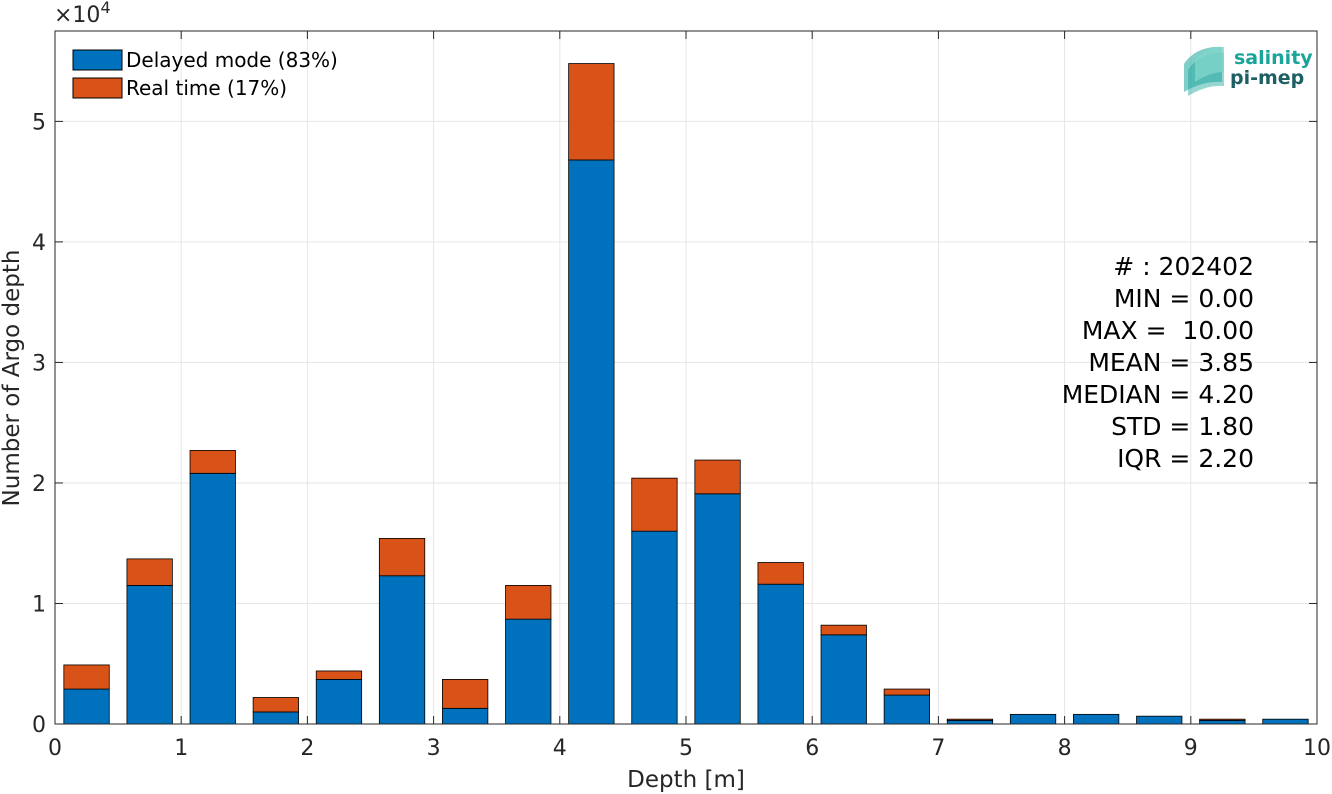  What do you see at coordinates (206, 88) in the screenshot?
I see `legend-label-real-time: Real time (17%)` at bounding box center [206, 88].